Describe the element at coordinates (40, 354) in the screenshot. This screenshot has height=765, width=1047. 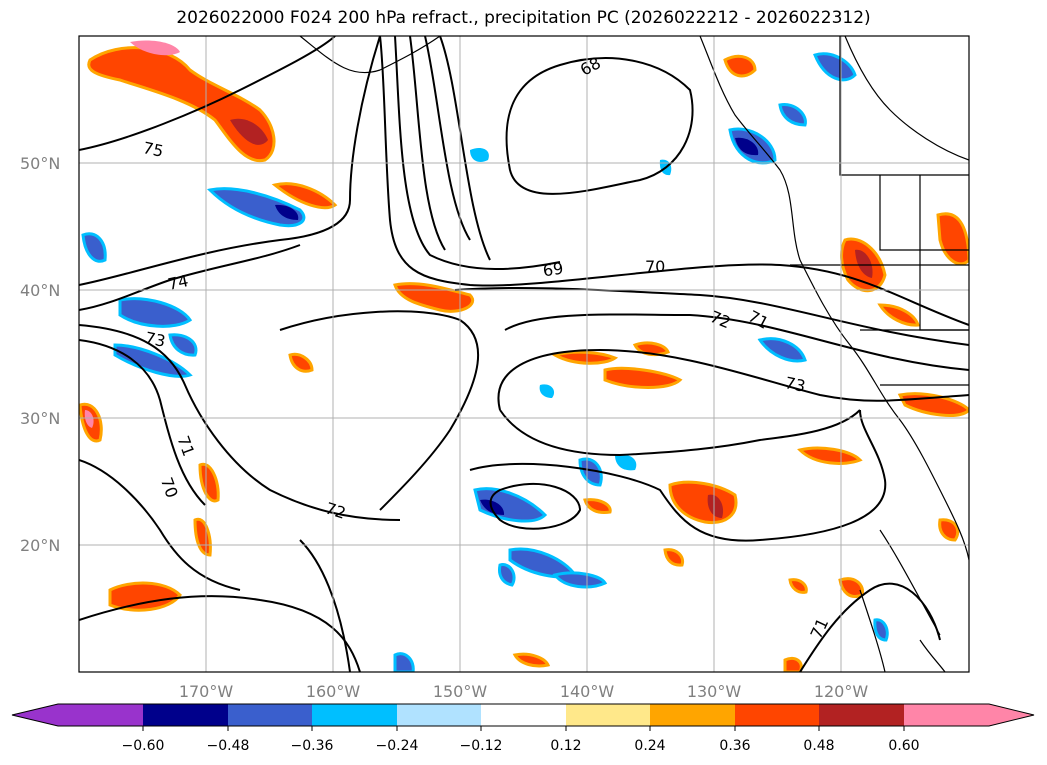
I see `latitude-labels: 50°N 40°N 30°N 20°N` at that location.